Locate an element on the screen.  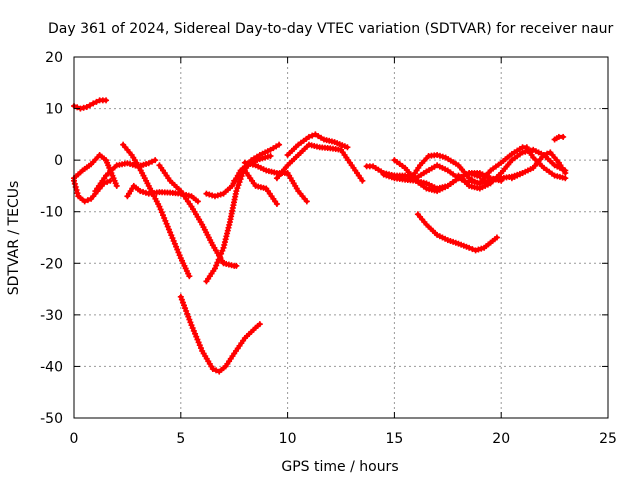
y-tick-label: -20 is located at coordinates (51, 264).